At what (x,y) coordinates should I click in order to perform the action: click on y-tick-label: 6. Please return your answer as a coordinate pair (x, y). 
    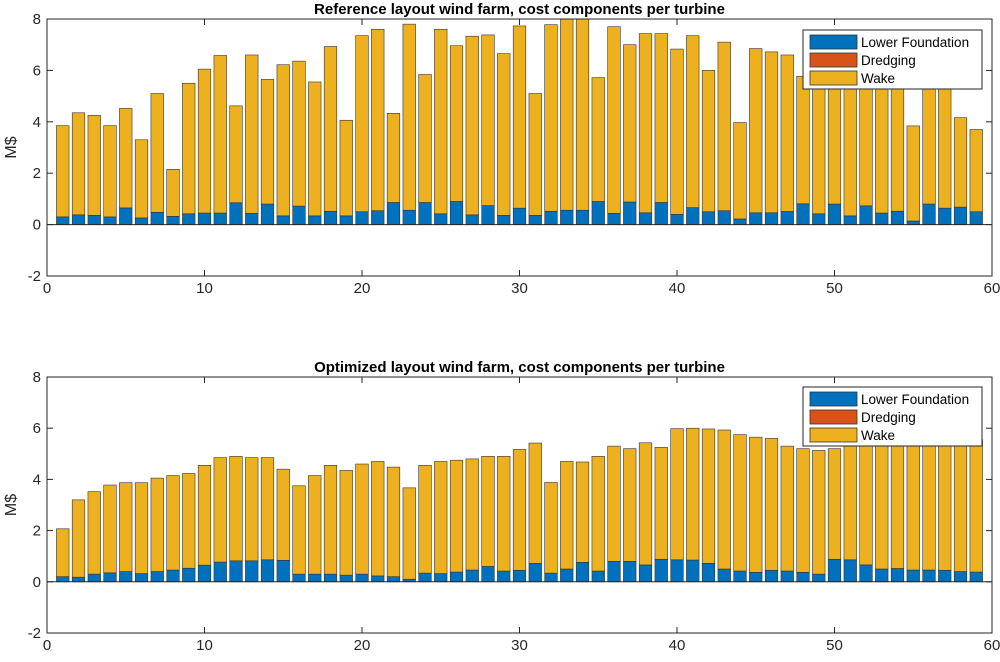
    Looking at the image, I should click on (37, 428).